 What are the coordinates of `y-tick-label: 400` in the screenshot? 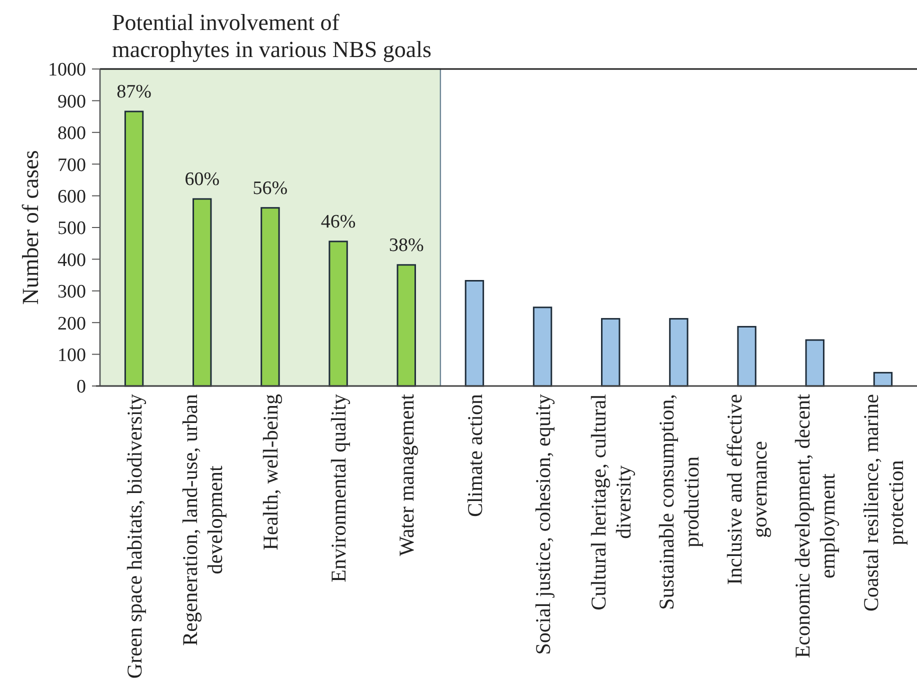 It's located at (72, 260).